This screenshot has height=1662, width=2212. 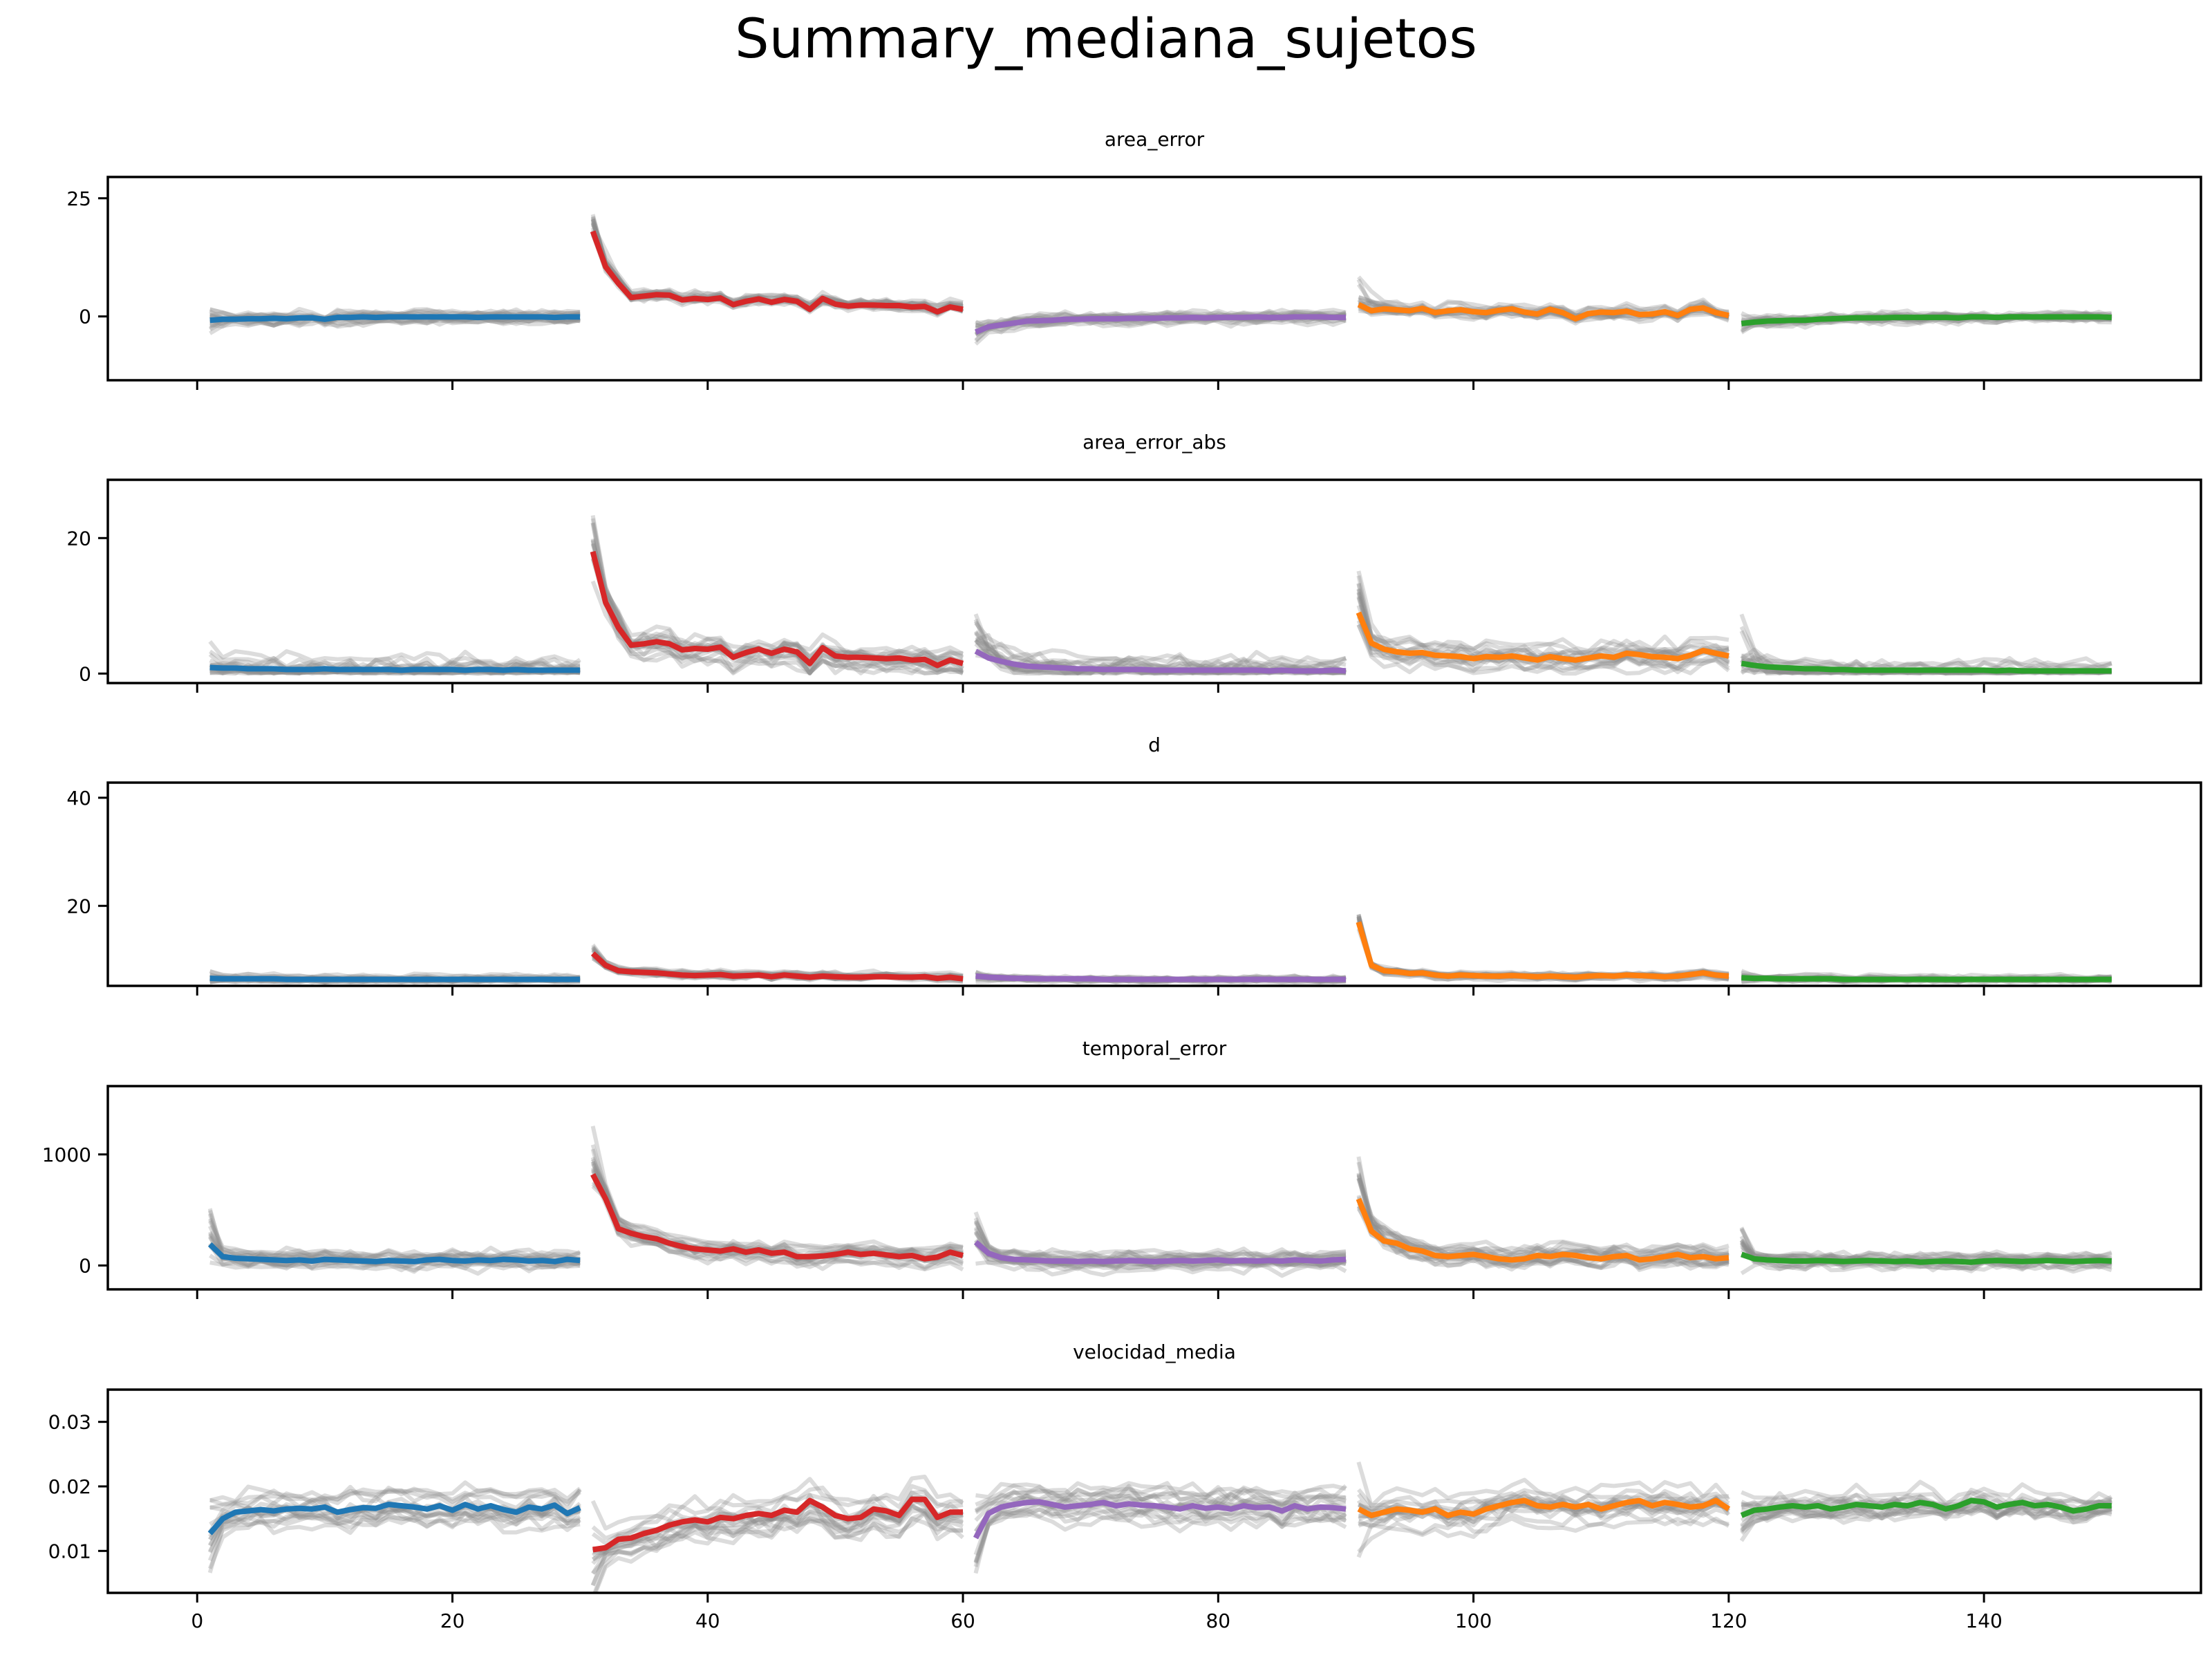 I want to click on xtick-label: 20, so click(x=453, y=1620).